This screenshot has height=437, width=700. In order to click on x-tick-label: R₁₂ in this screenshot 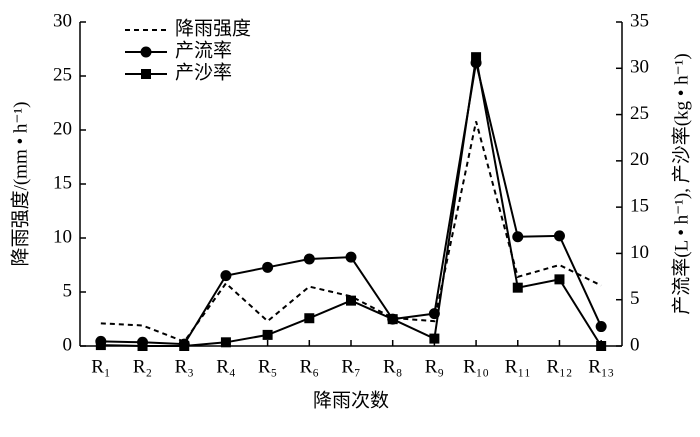, I will do `click(560, 366)`.